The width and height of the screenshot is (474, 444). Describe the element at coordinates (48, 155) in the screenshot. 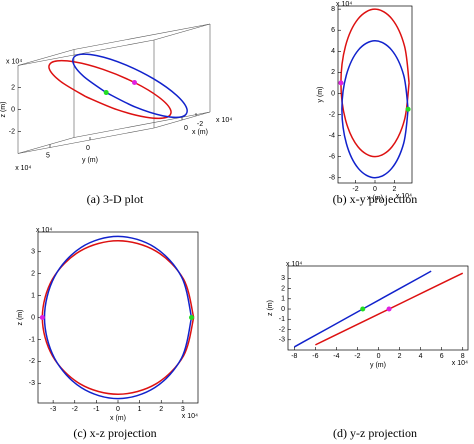

I see `y-tick-label: 5` at that location.